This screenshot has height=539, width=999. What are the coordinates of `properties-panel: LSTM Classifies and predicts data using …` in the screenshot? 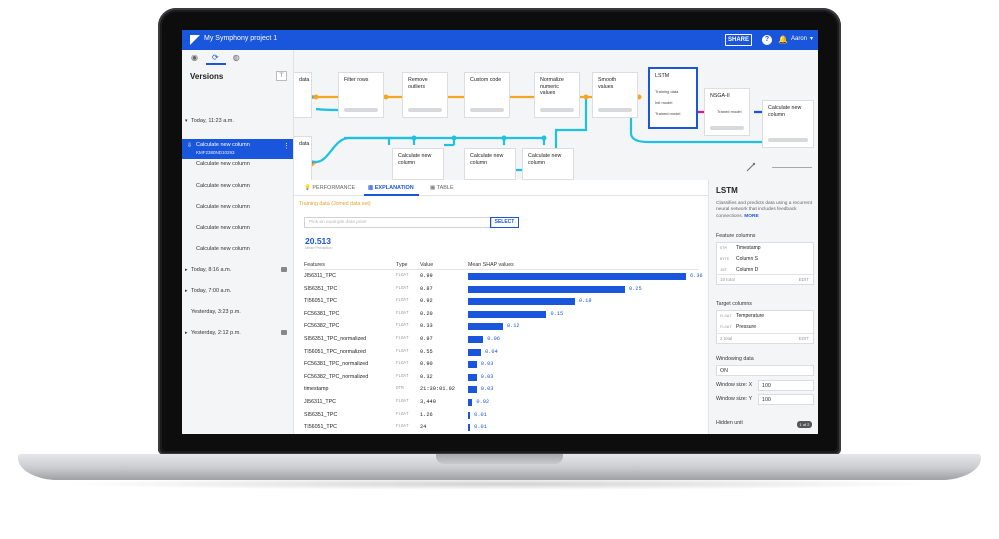 It's located at (763, 307).